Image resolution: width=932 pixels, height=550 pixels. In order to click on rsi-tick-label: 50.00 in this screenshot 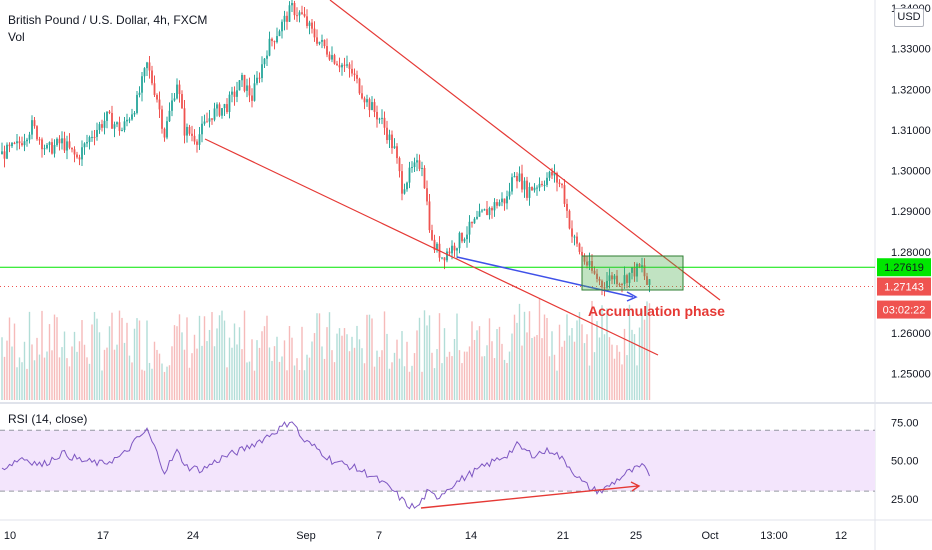, I will do `click(905, 462)`.